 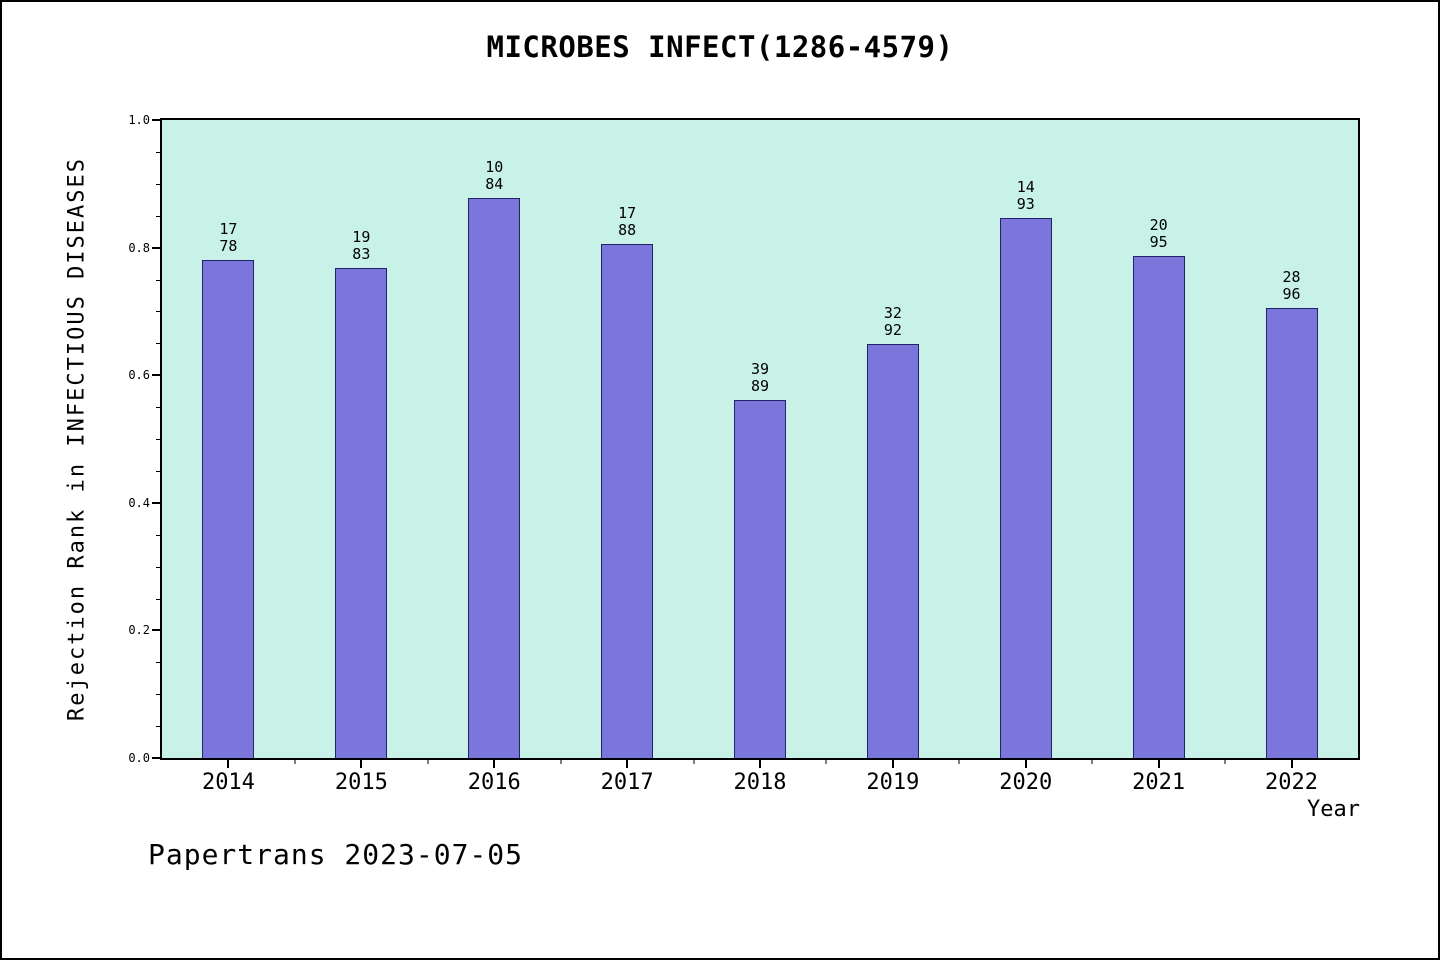 I want to click on x-tick-label: 2014, so click(x=228, y=782).